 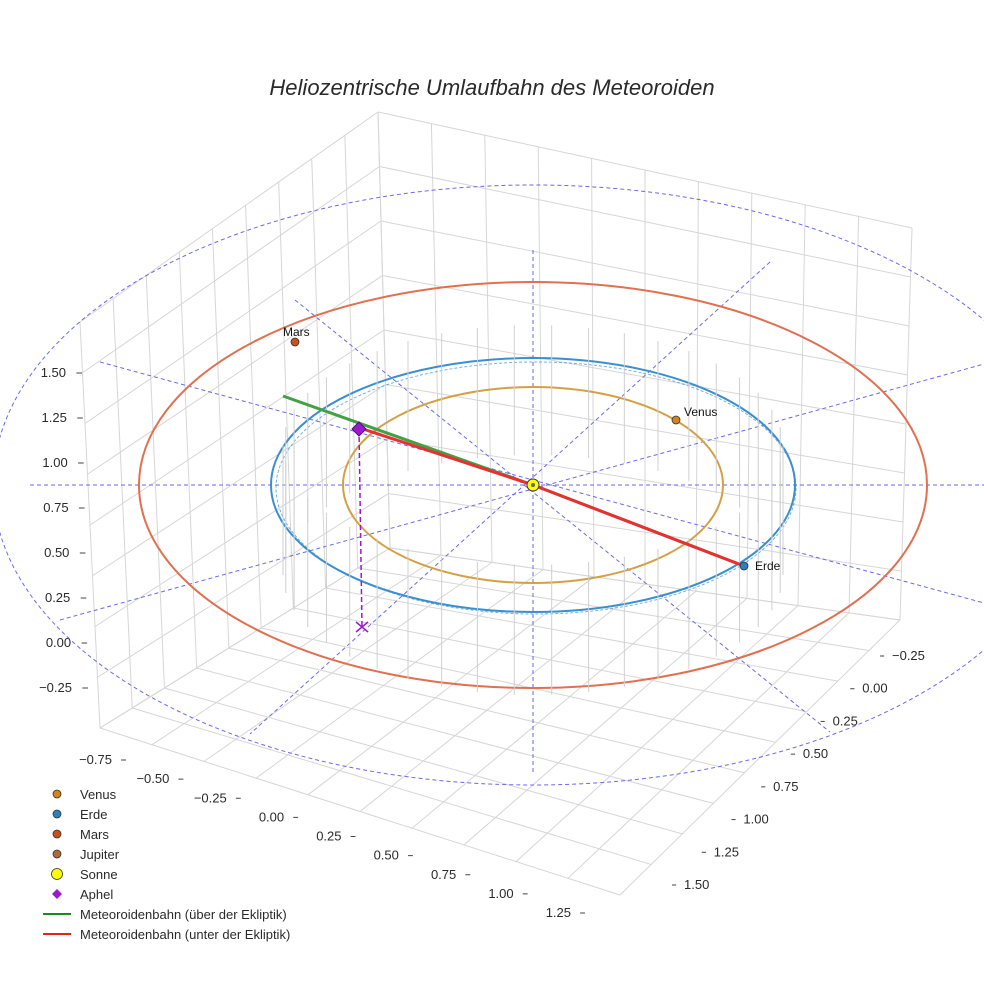 I want to click on legend-item: Venus, so click(x=200, y=794).